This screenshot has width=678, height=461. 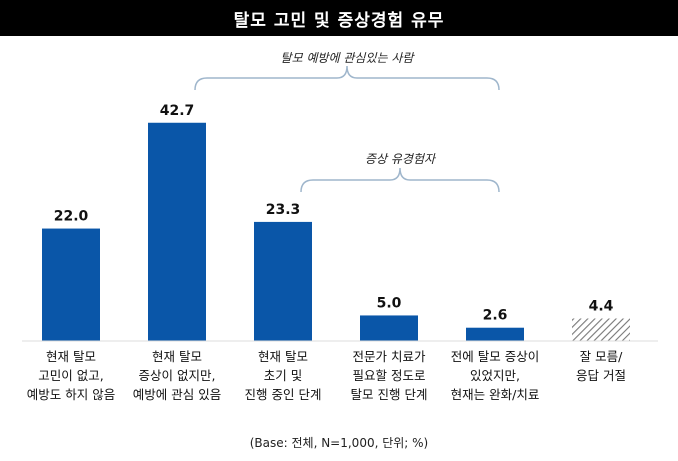 What do you see at coordinates (177, 111) in the screenshot?
I see `data-label-2: 42.7` at bounding box center [177, 111].